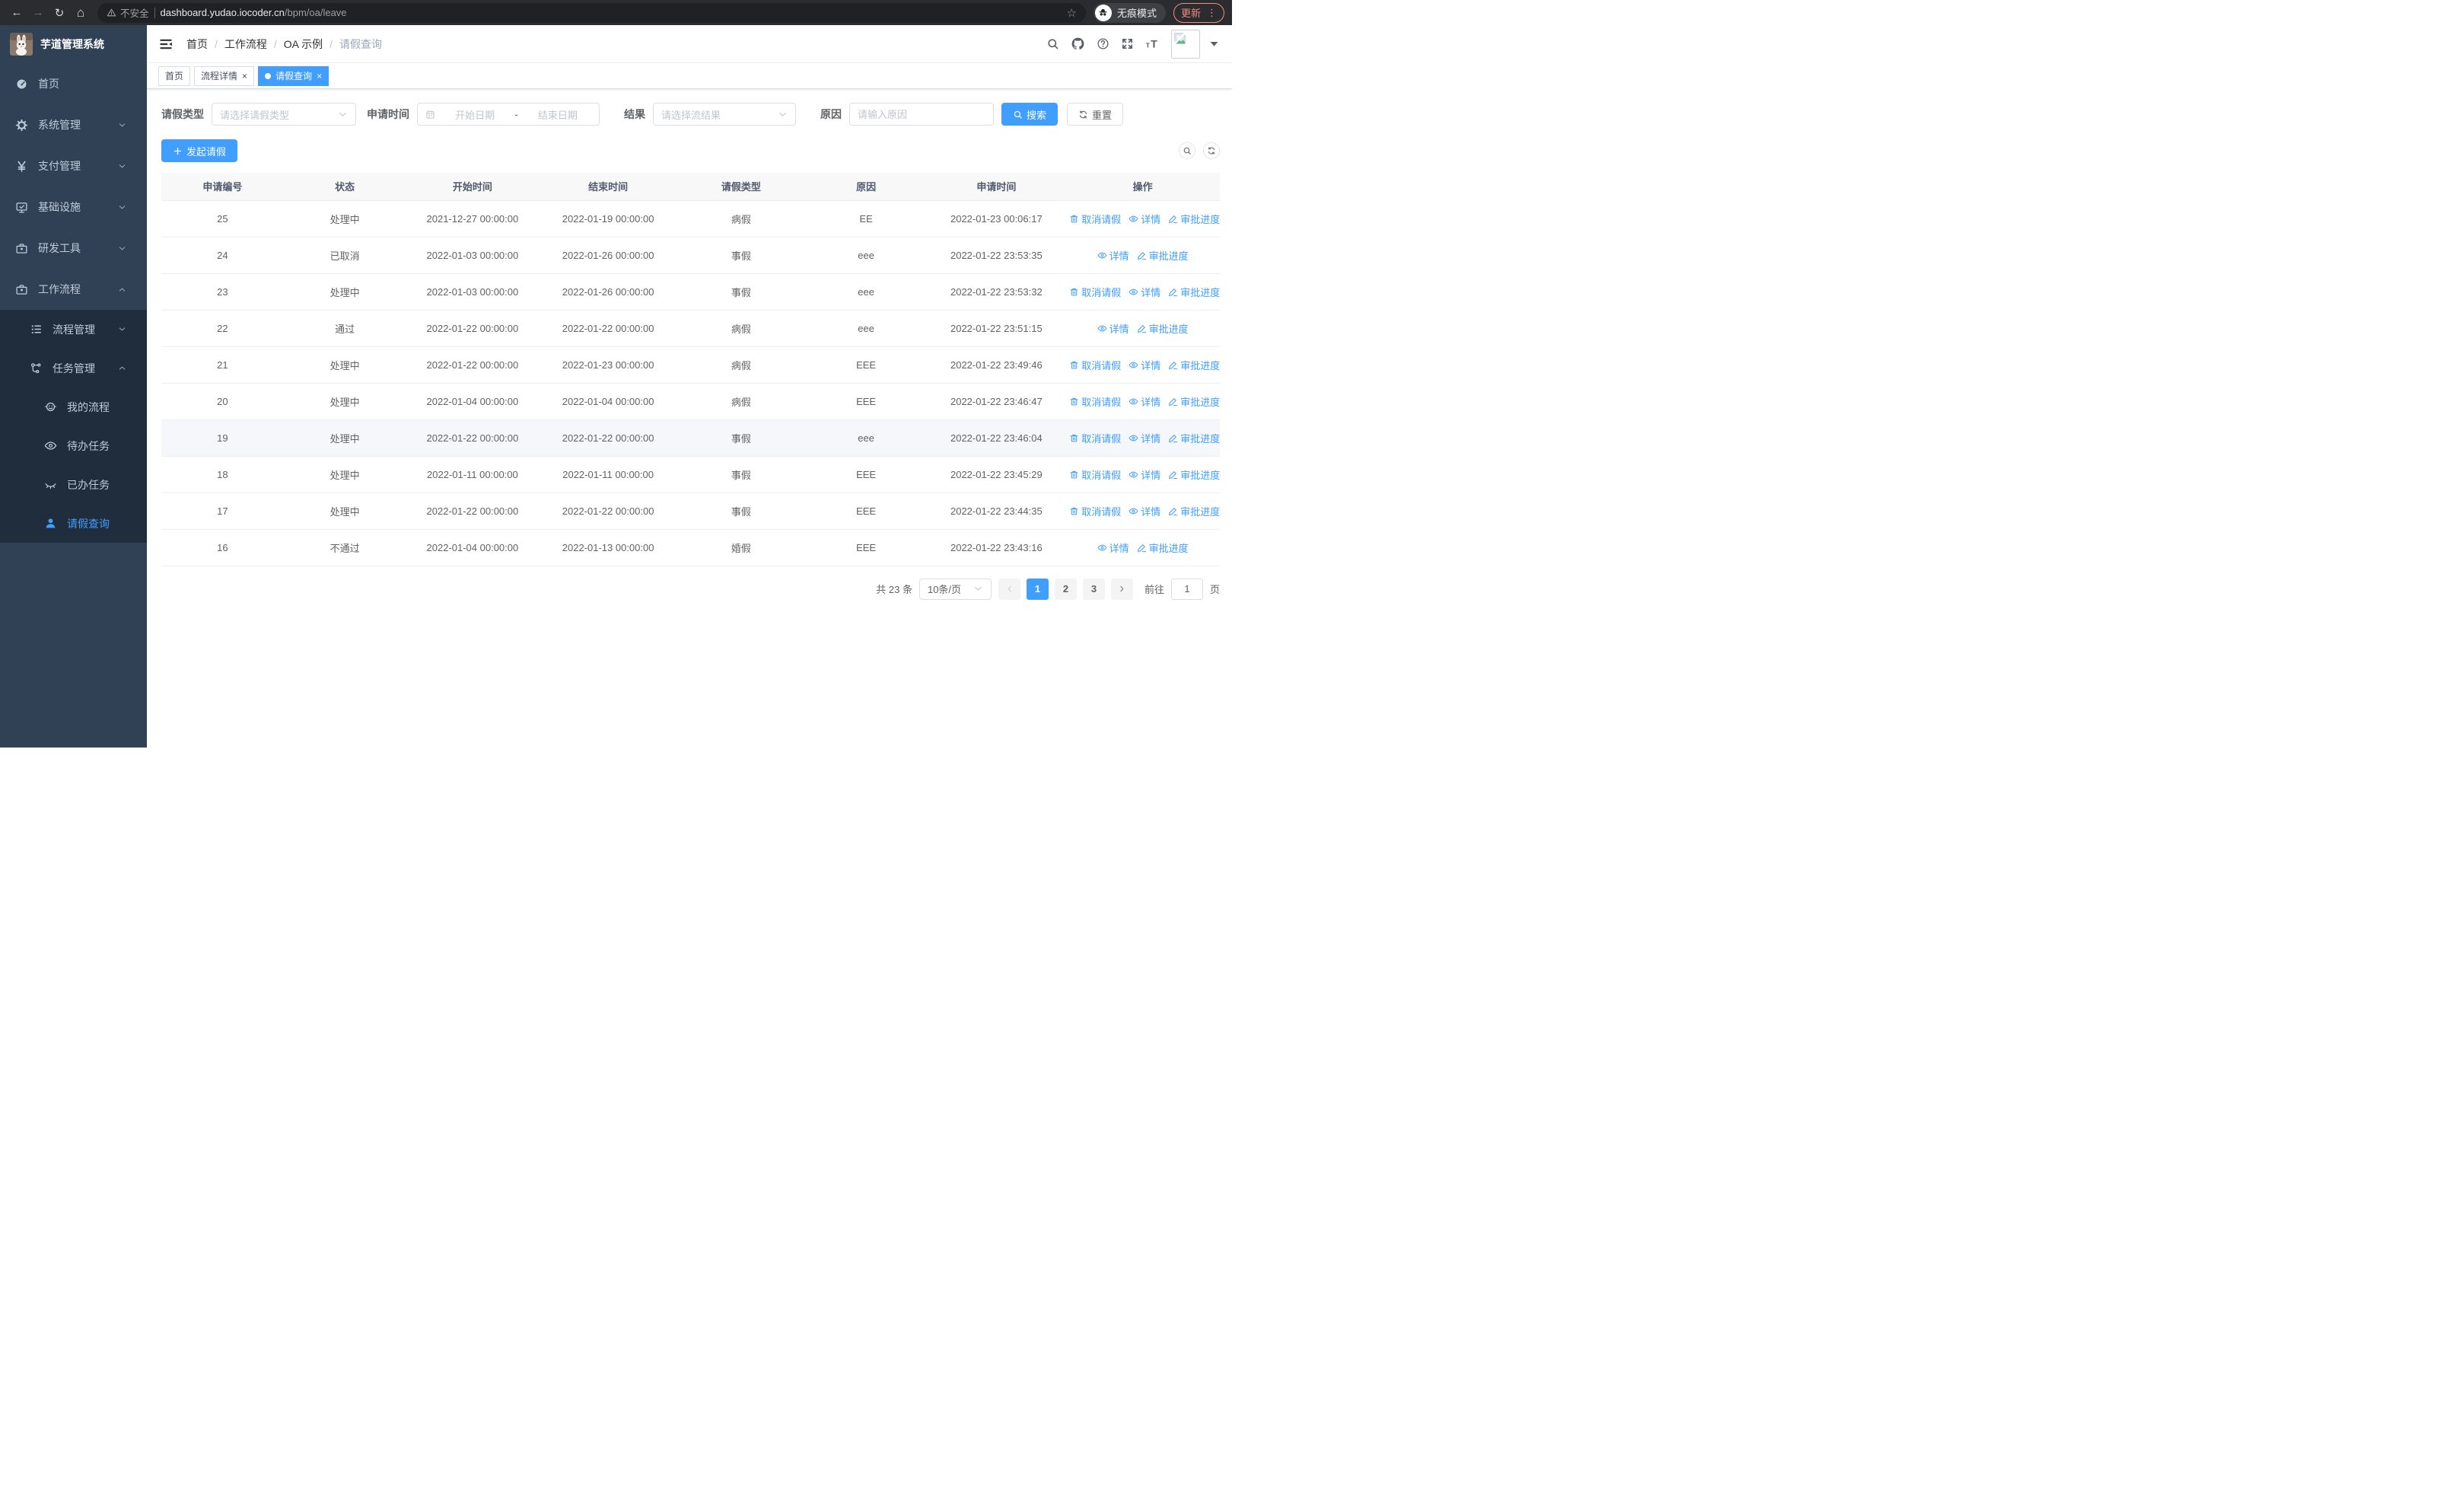 Image resolution: width=2464 pixels, height=1495 pixels. Describe the element at coordinates (866, 292) in the screenshot. I see `cell-reason: eee` at that location.